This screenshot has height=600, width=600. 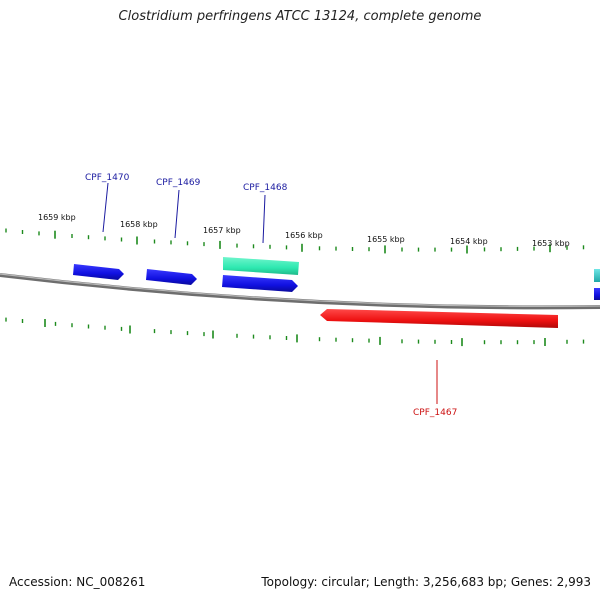 I want to click on tick-label-1654: 1654 kbp, so click(x=469, y=241).